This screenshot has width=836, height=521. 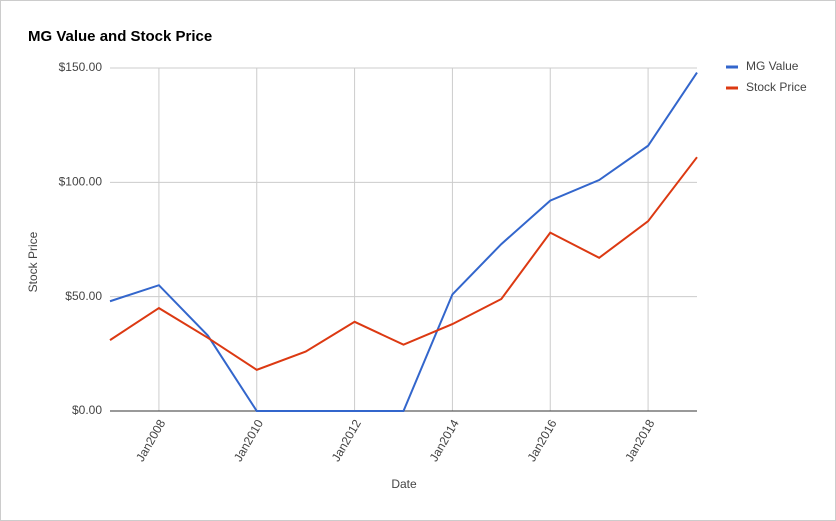 I want to click on y-tick-label: $0.00, so click(x=87, y=410).